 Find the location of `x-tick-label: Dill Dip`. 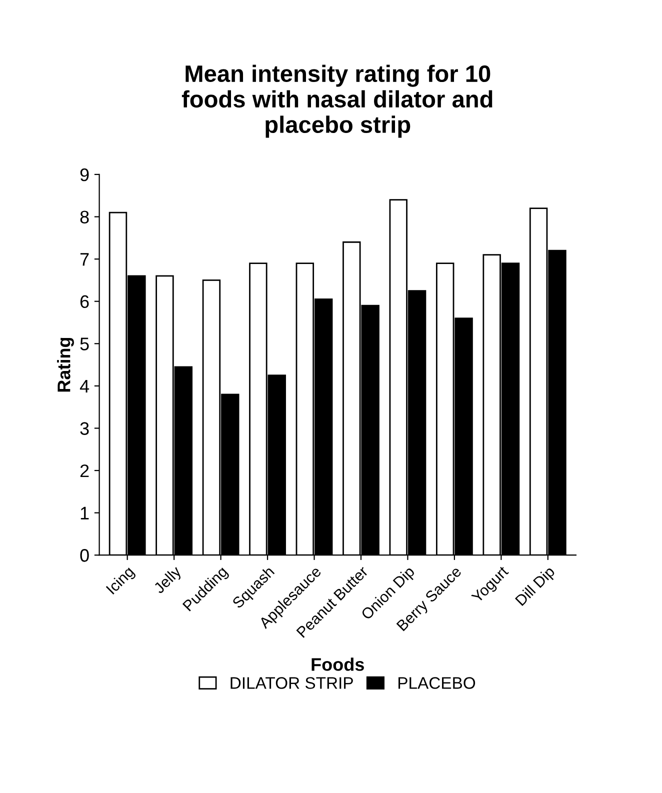

x-tick-label: Dill Dip is located at coordinates (536, 586).